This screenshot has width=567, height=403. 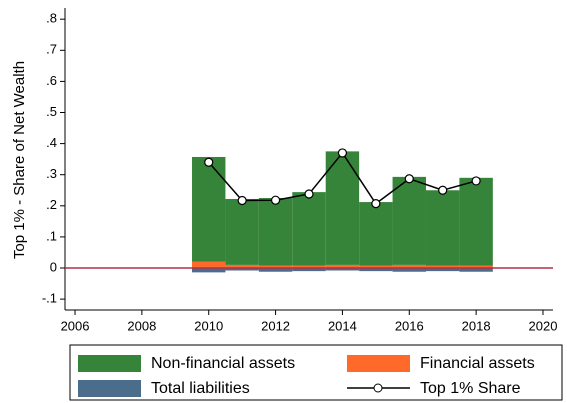 I want to click on x-tick-label: 2006, so click(x=75, y=325).